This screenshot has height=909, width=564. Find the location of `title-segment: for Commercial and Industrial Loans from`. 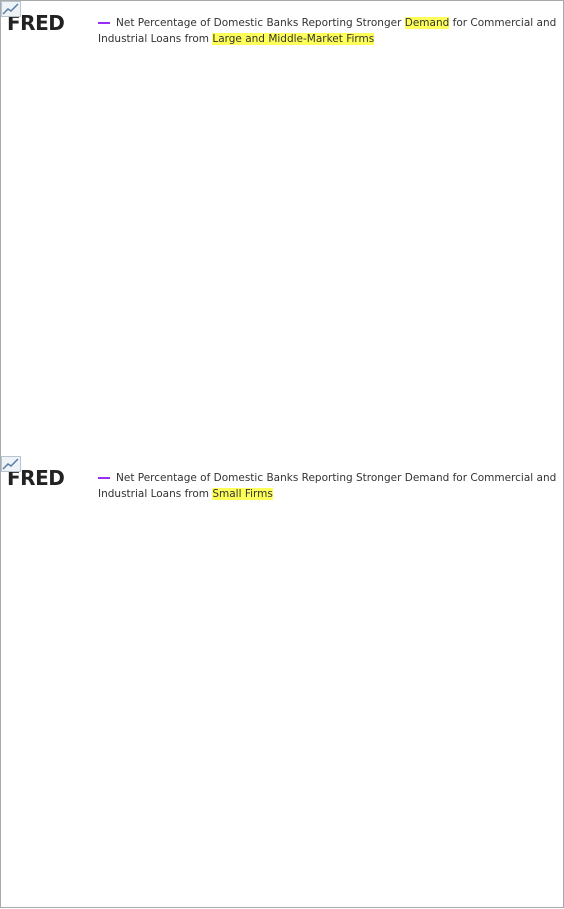

title-segment: for Commercial and Industrial Loans from is located at coordinates (327, 31).